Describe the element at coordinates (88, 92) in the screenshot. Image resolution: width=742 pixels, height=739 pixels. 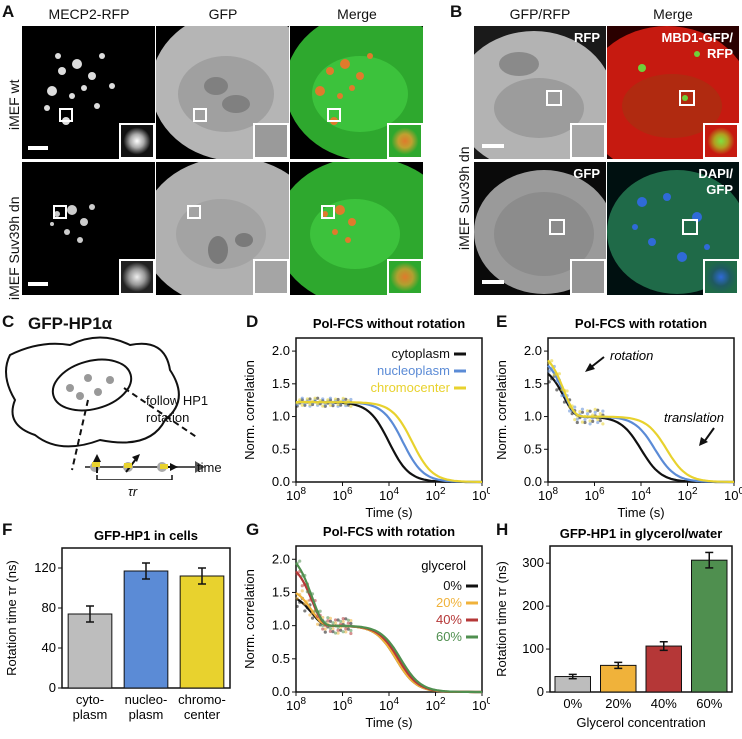
I see `micrograph-a-mecp2-wt` at that location.